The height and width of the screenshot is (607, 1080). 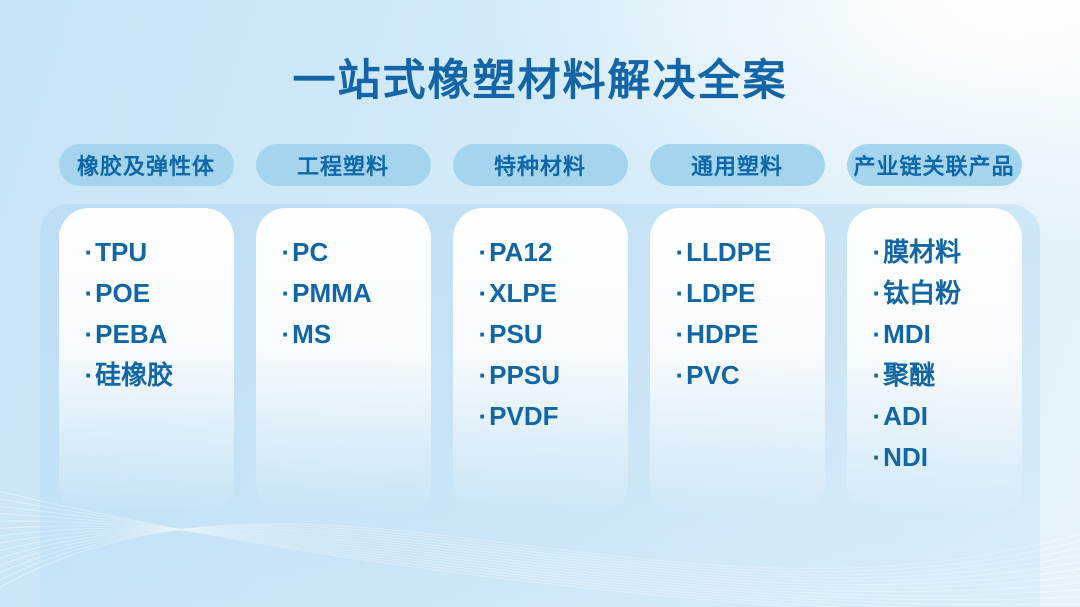 What do you see at coordinates (905, 457) in the screenshot?
I see `material-label: NDI` at bounding box center [905, 457].